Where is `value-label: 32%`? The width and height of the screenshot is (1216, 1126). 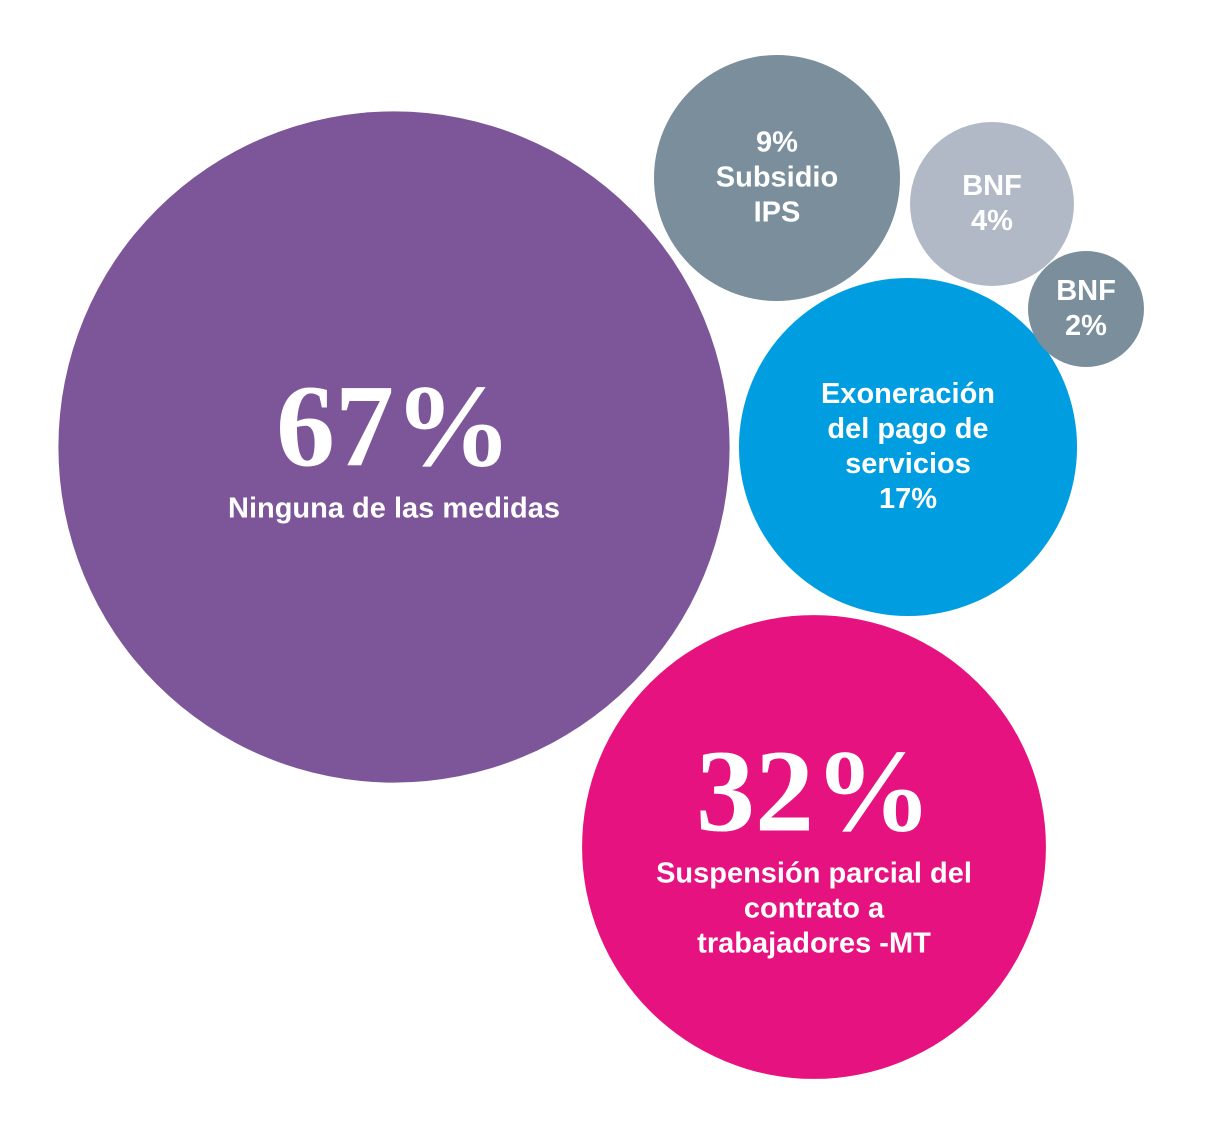 value-label: 32% is located at coordinates (814, 791).